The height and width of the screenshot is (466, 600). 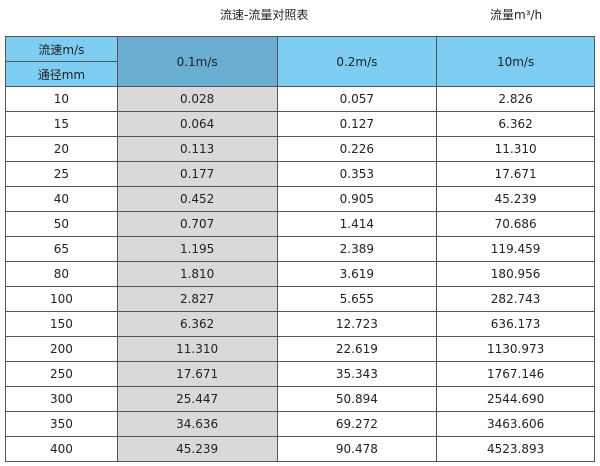 I want to click on diameter-cell: 250, so click(x=61, y=374).